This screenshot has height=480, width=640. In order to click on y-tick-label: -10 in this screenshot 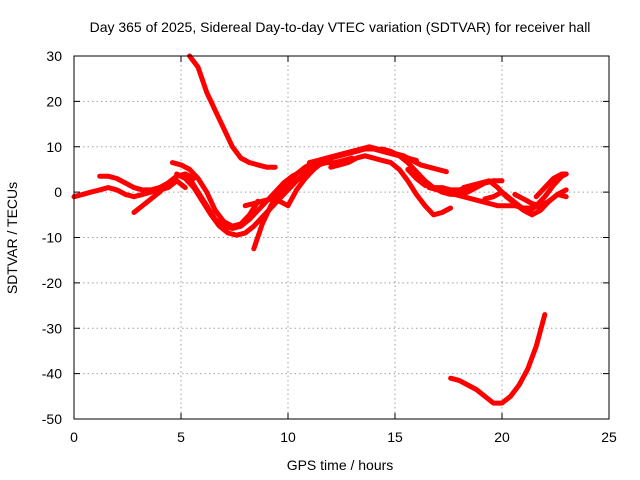, I will do `click(52, 238)`.